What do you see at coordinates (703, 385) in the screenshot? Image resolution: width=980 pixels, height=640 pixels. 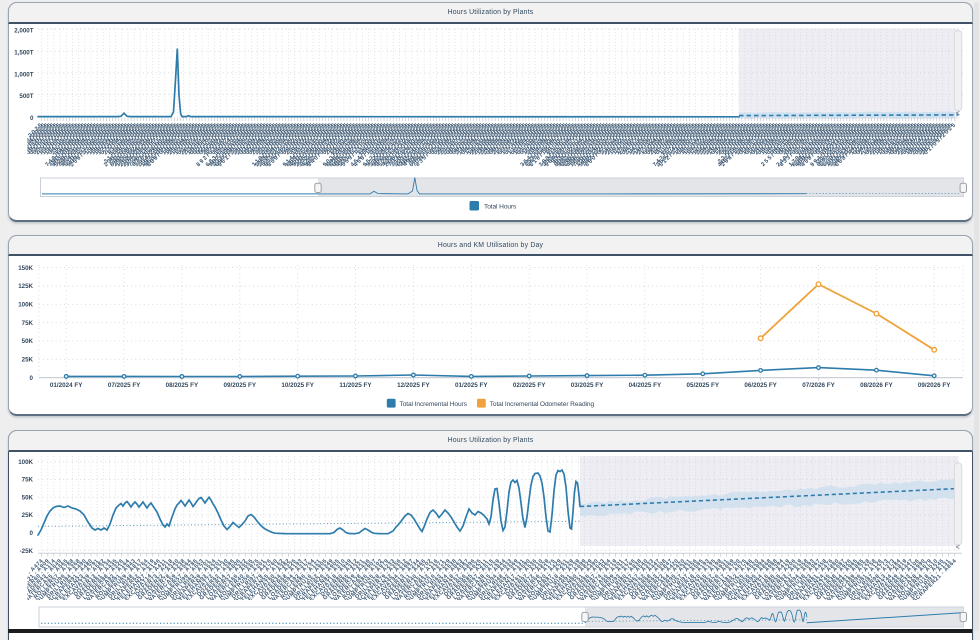 I see `svg-text: 05/2025 FY` at bounding box center [703, 385].